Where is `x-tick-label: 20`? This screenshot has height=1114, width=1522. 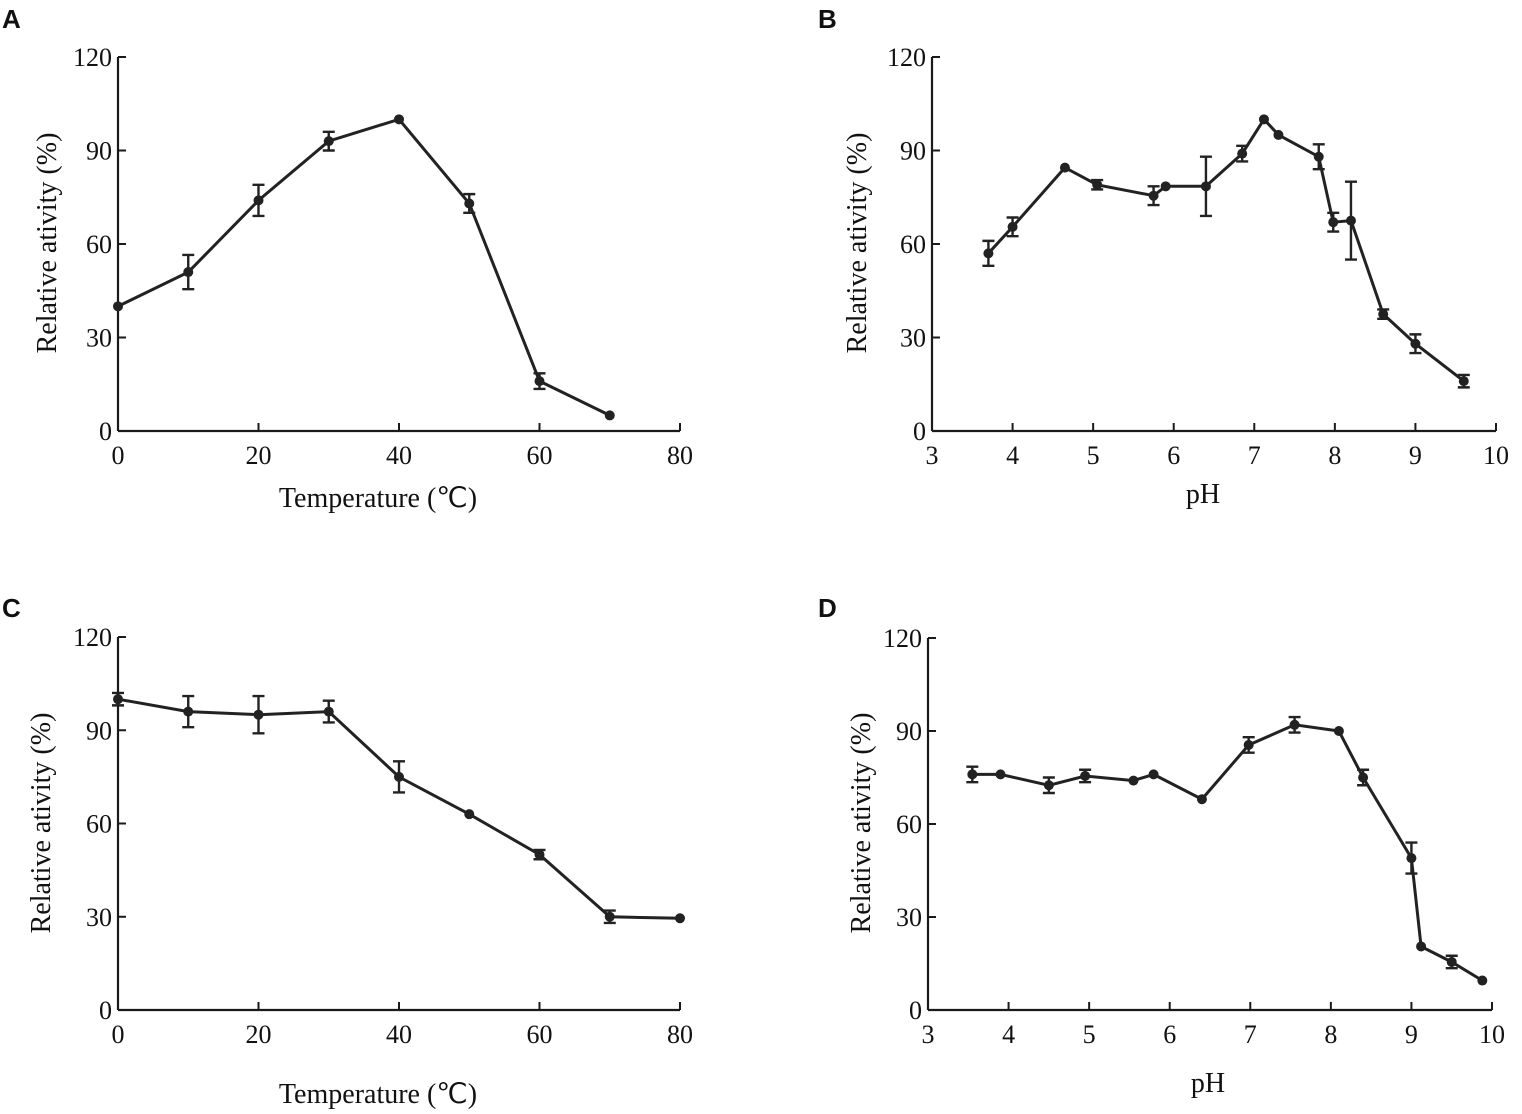 x-tick-label: 20 is located at coordinates (259, 1034).